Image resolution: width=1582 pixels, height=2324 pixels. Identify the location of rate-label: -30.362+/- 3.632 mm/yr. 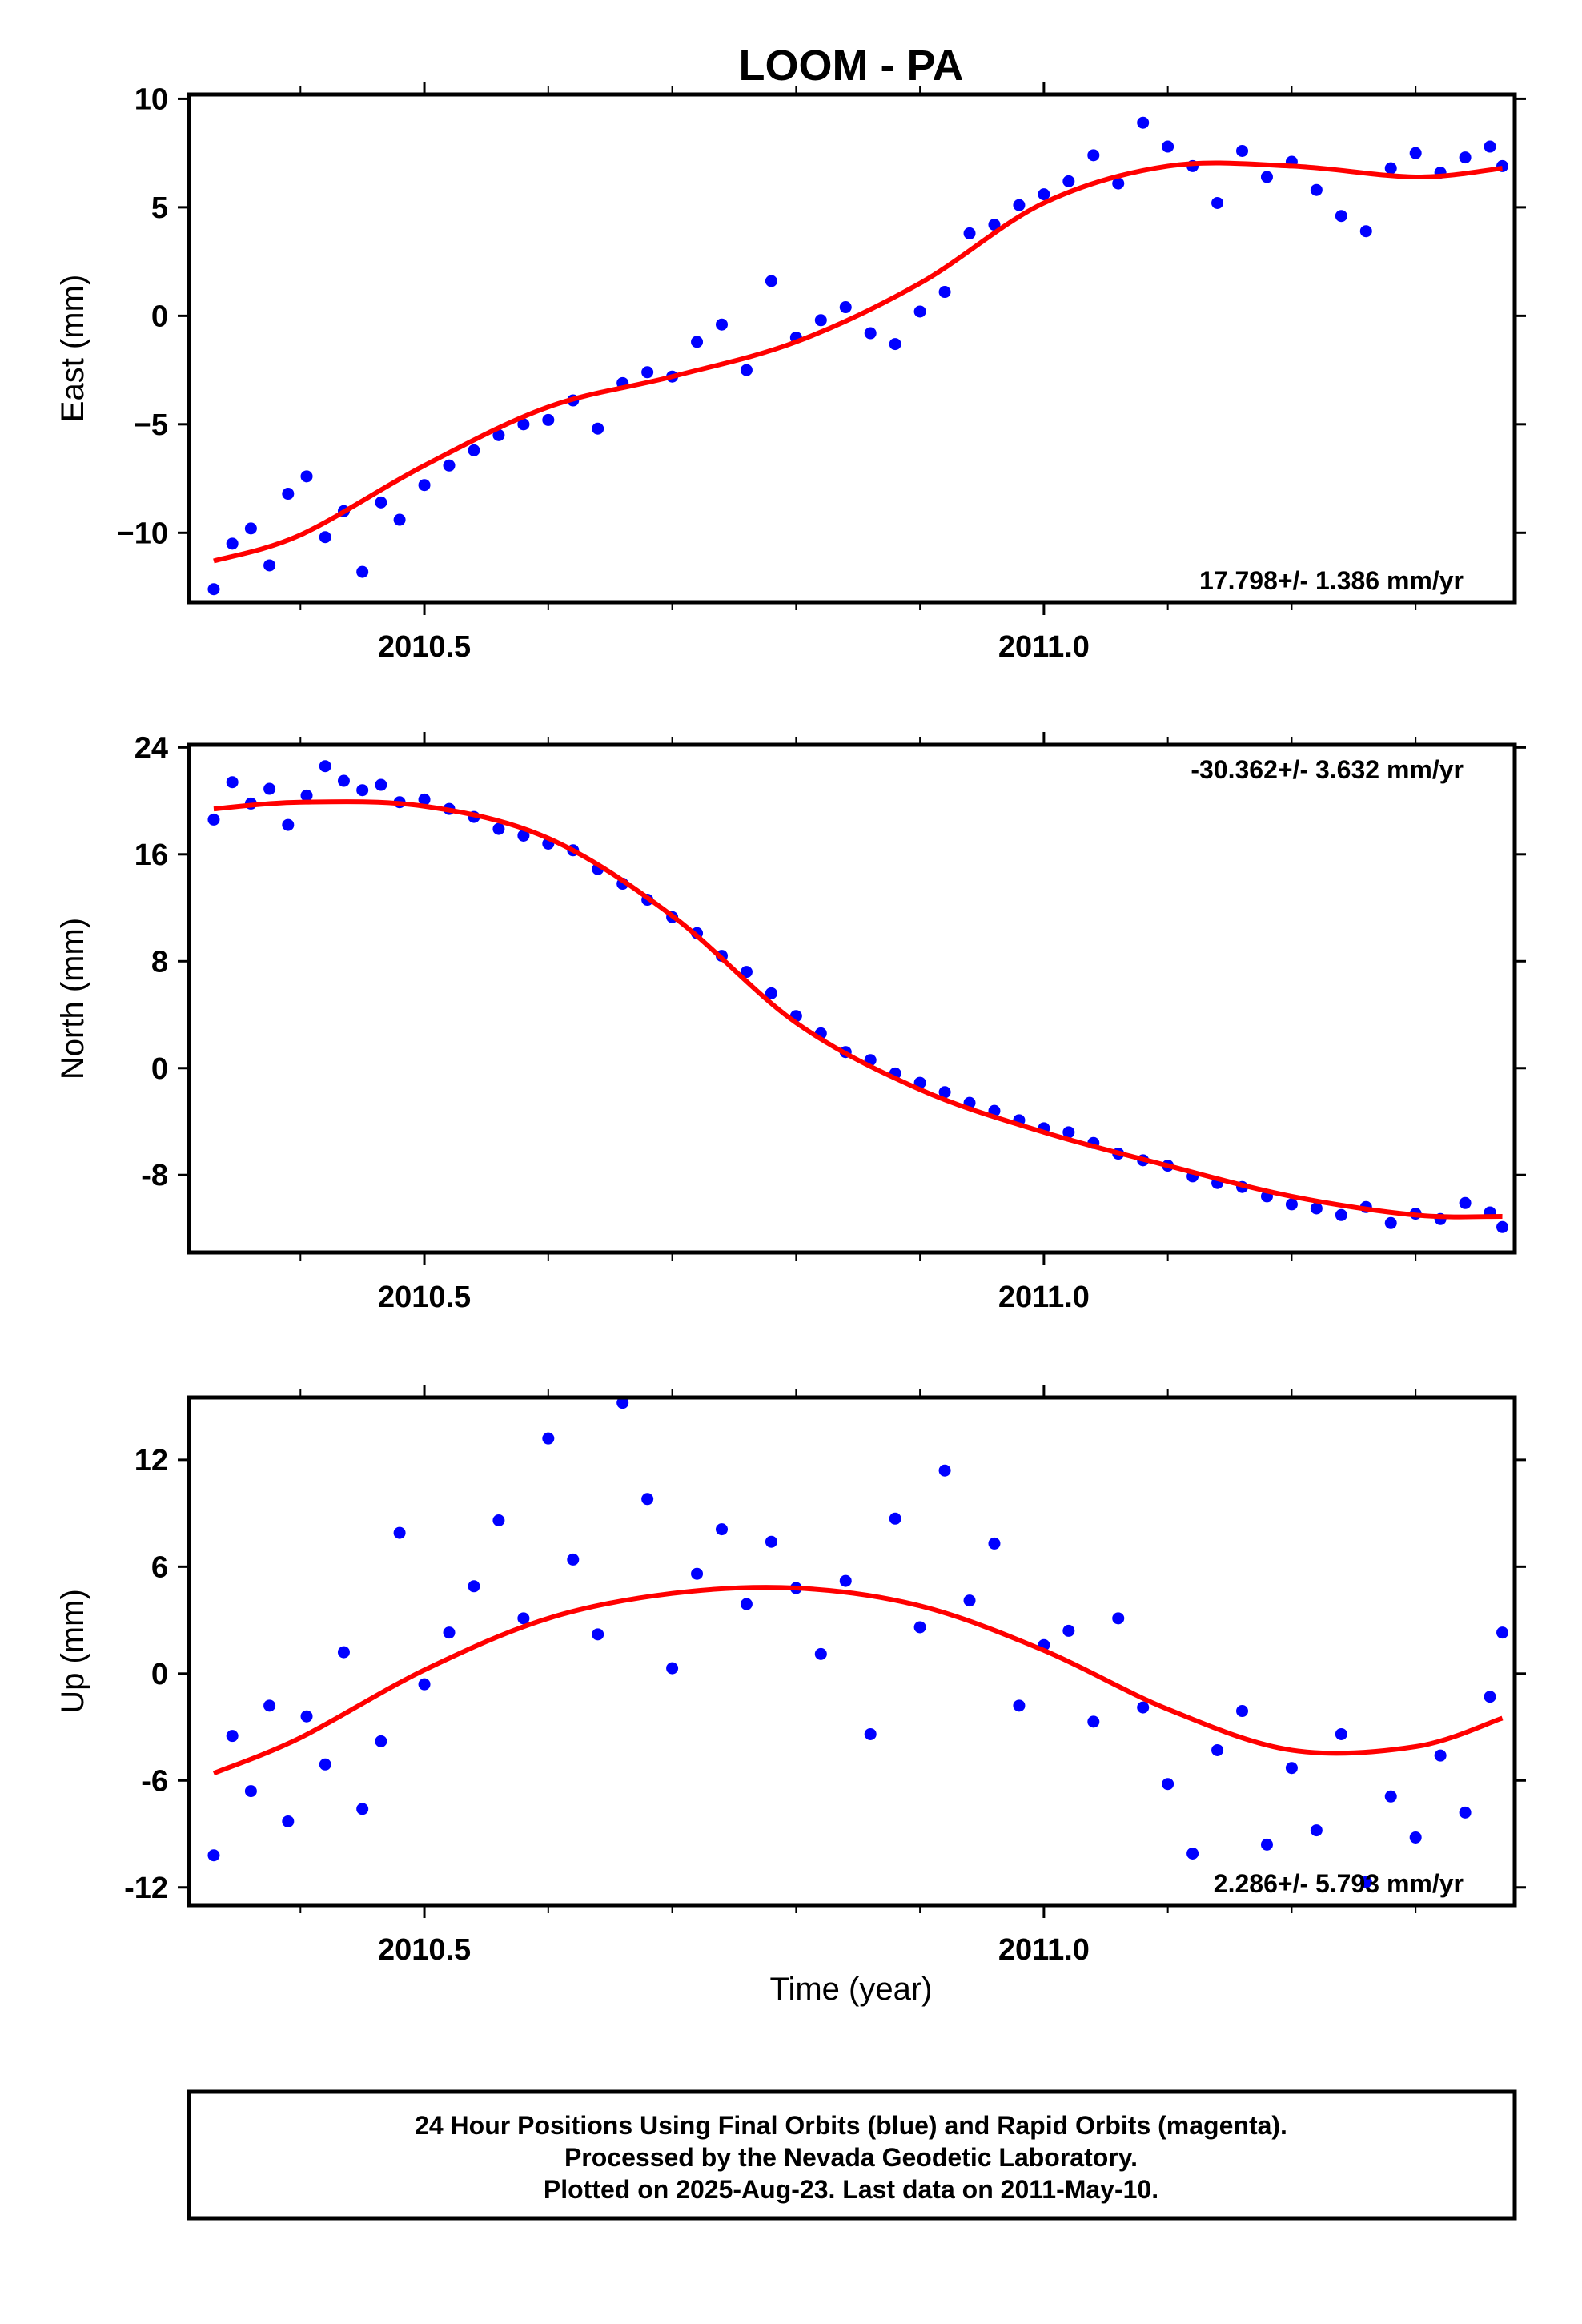
(1328, 769).